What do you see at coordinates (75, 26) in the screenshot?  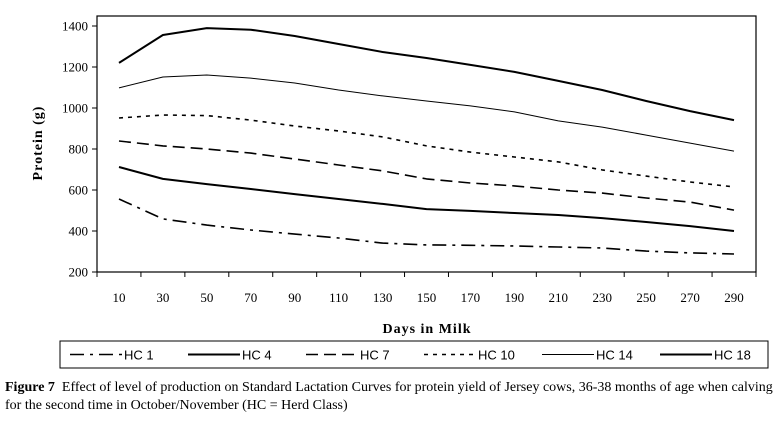 I see `y-tick-label: 1400` at bounding box center [75, 26].